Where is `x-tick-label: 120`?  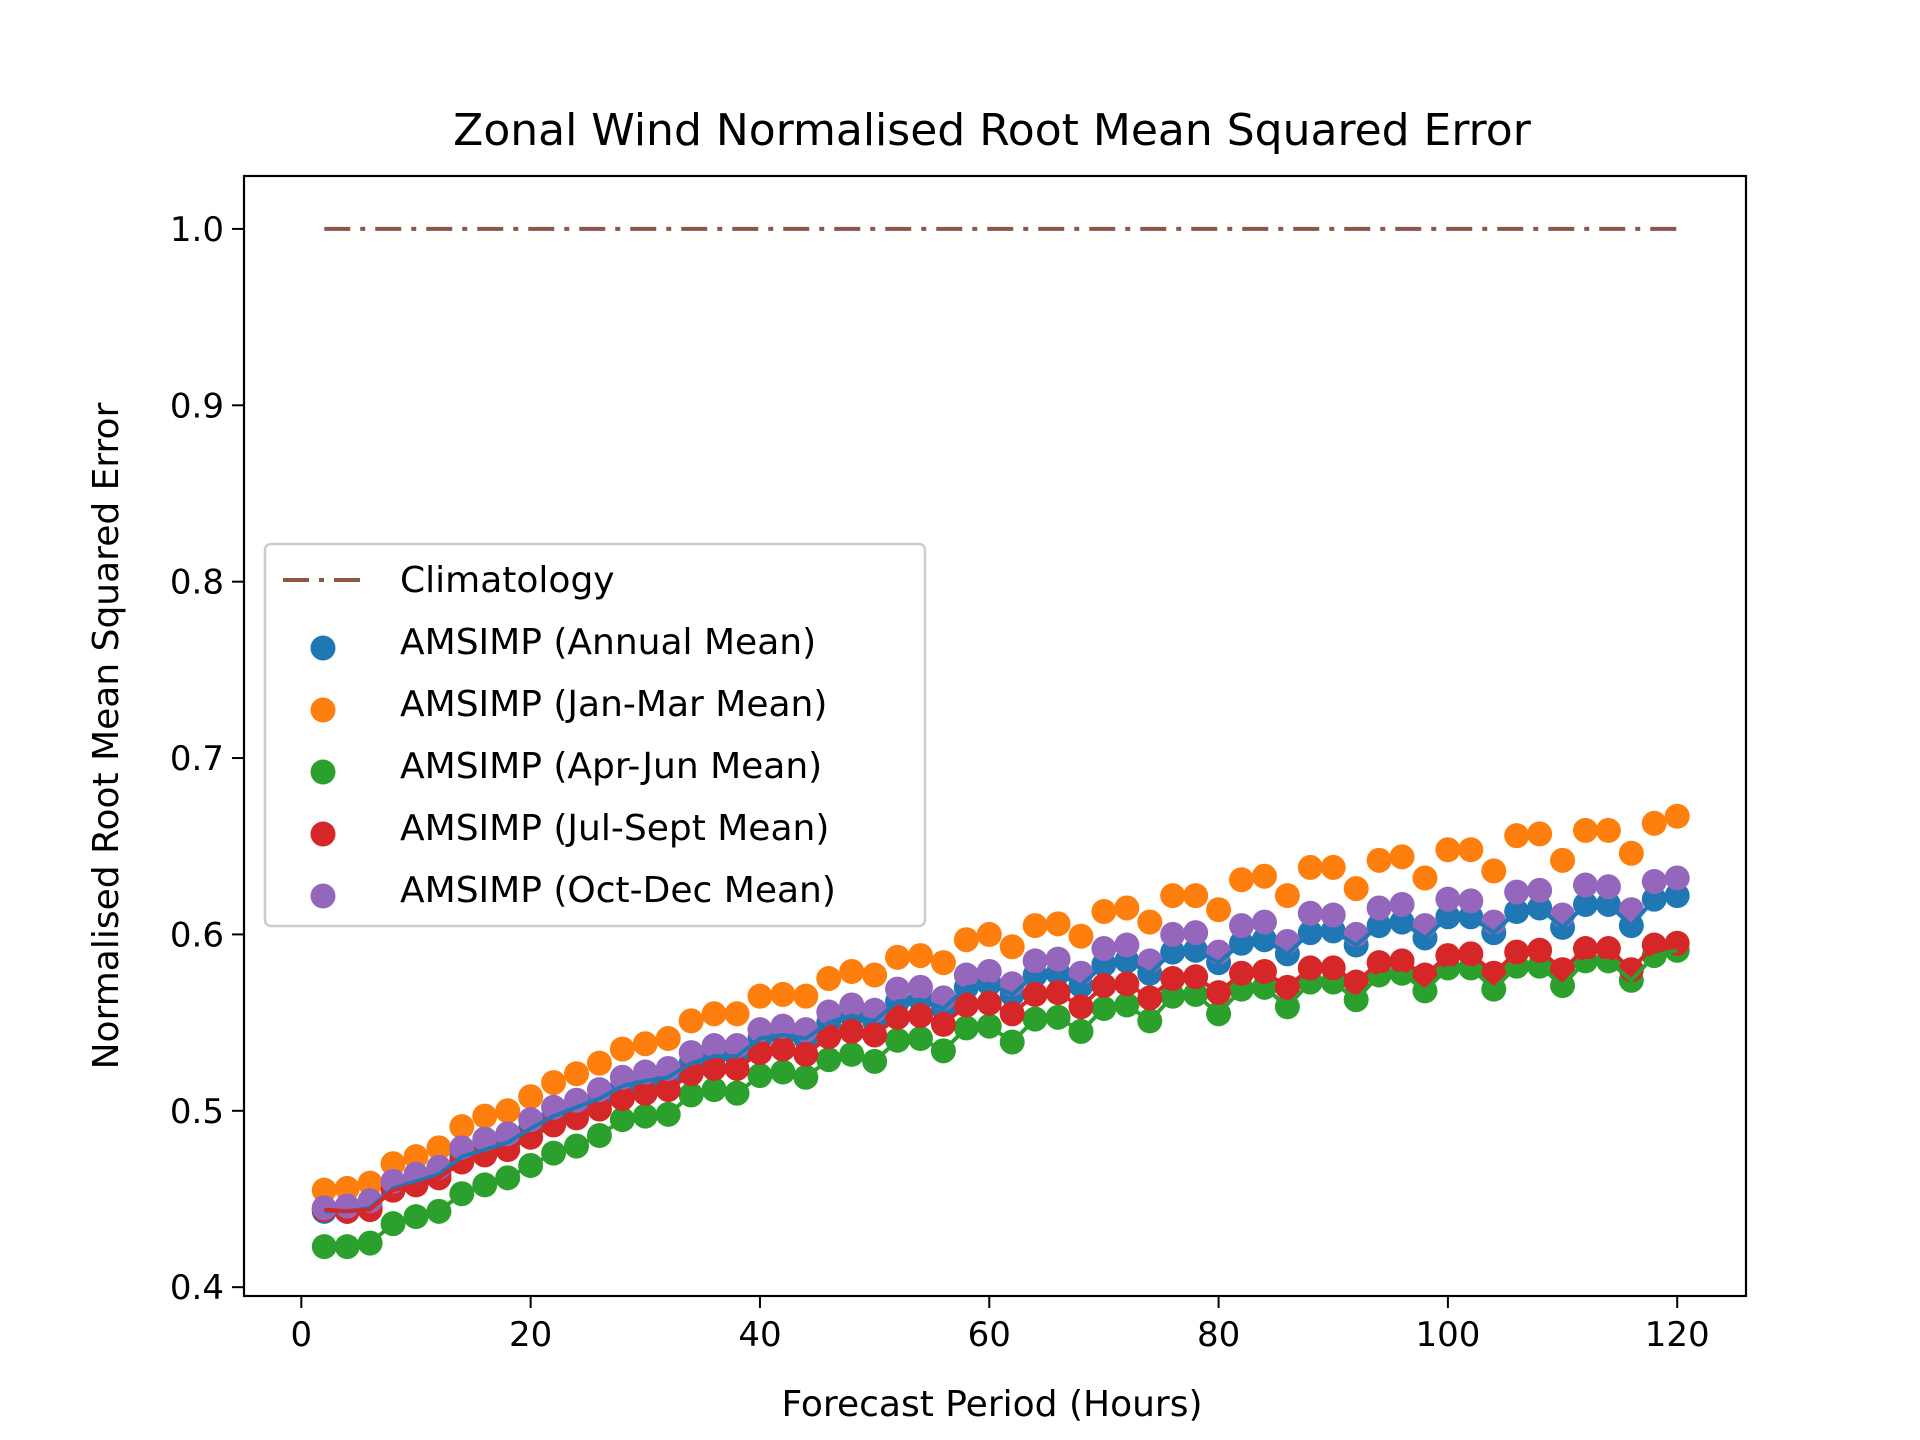 x-tick-label: 120 is located at coordinates (1677, 1335).